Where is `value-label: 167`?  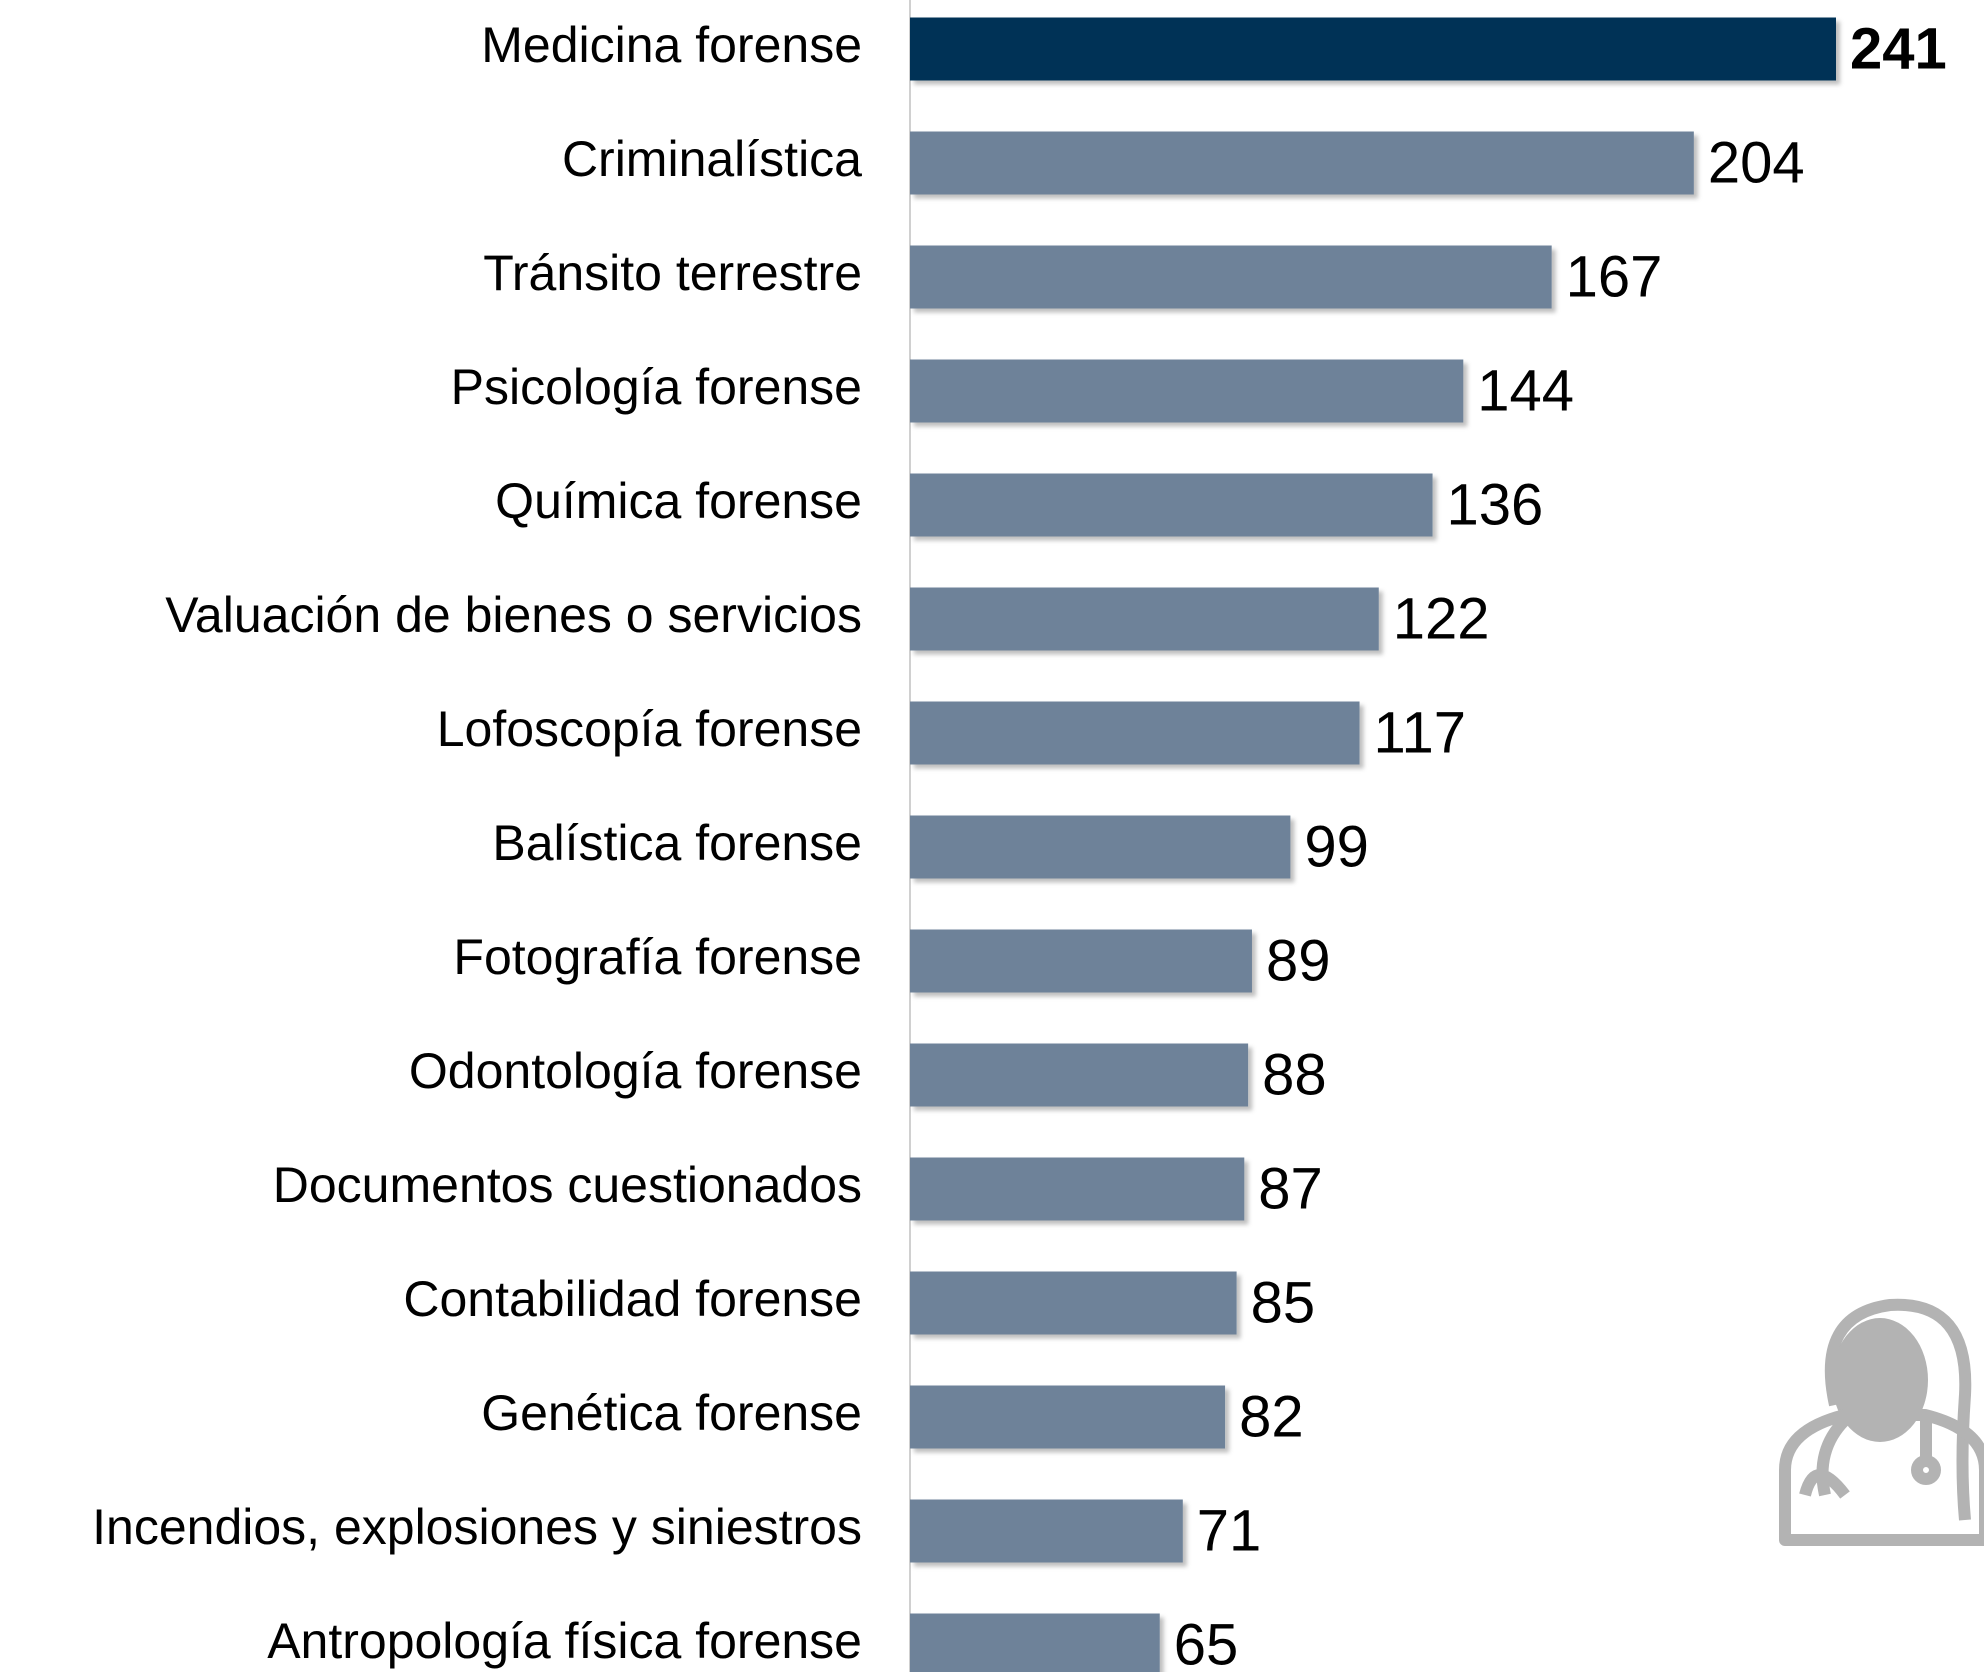
value-label: 167 is located at coordinates (1614, 276).